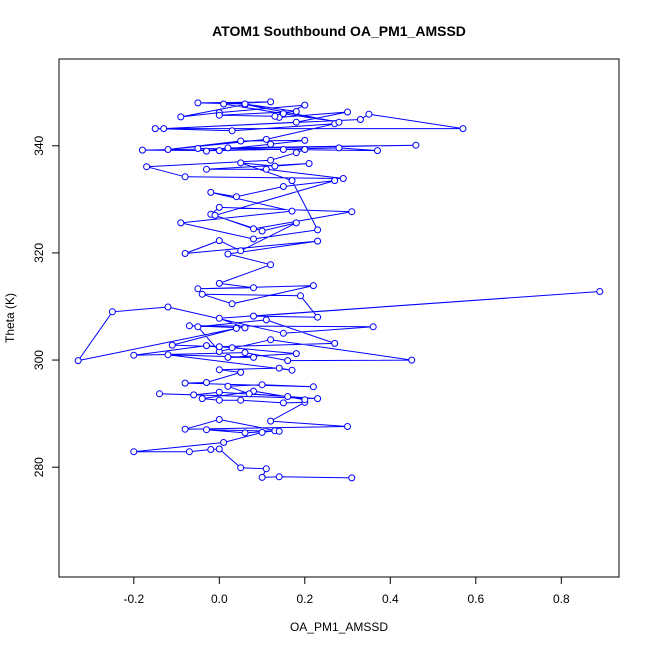  Describe the element at coordinates (39, 145) in the screenshot. I see `y-tick-label: 340` at that location.